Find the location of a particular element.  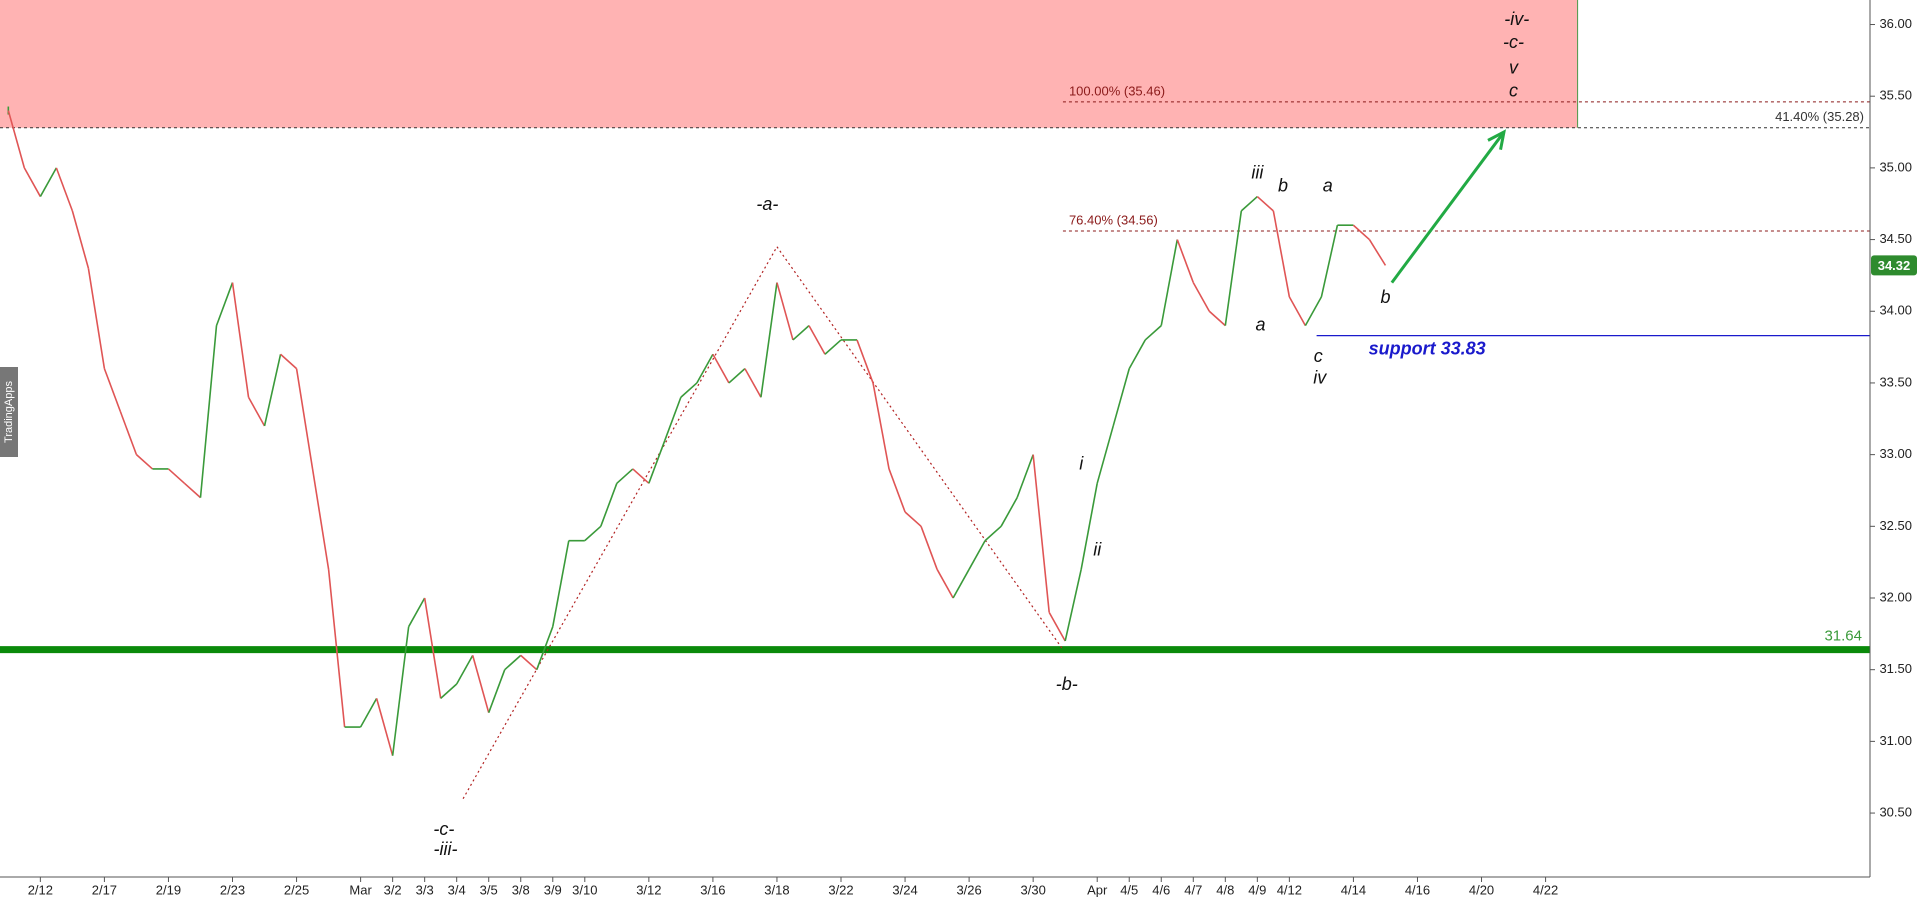

x-tick-label: 3/16 is located at coordinates (712, 889).